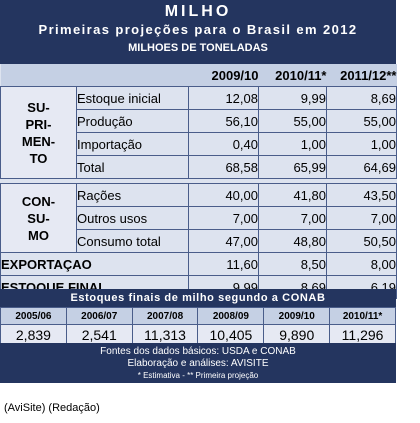  Describe the element at coordinates (132, 241) in the screenshot. I see `row-label: Consumo total` at that location.